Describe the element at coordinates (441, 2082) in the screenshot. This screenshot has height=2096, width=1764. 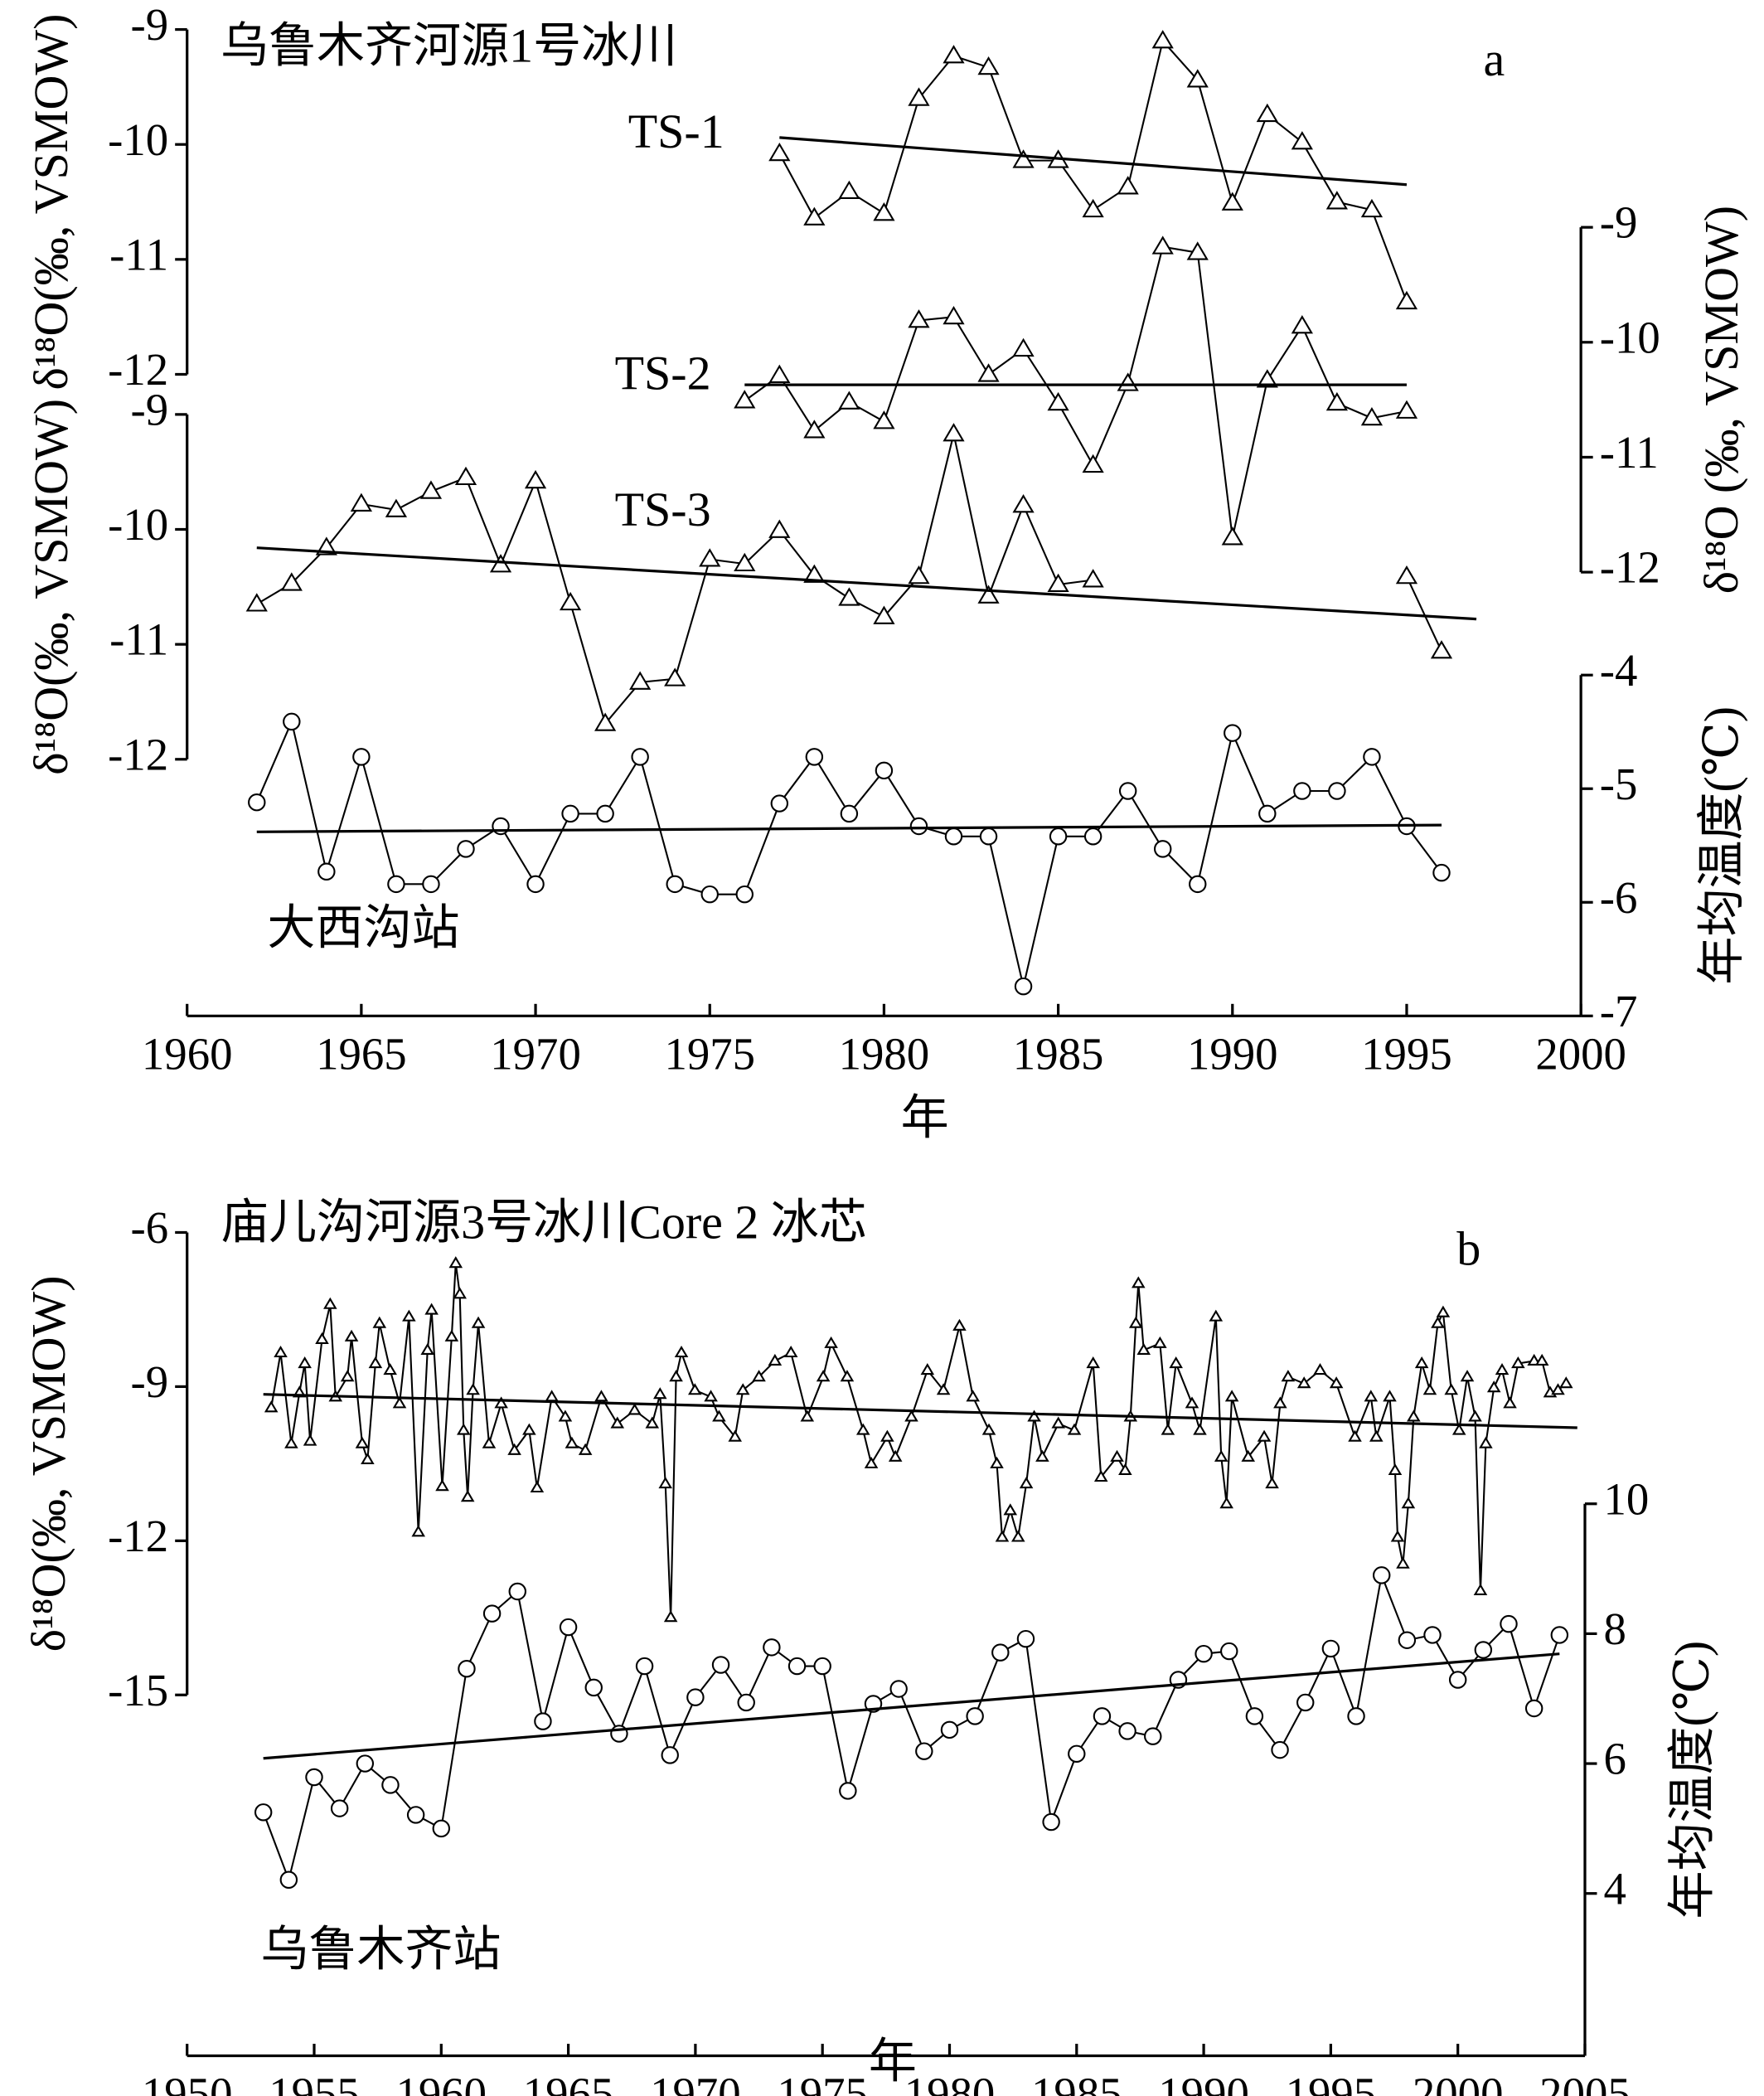
I see `x-tick-label: 1960` at that location.